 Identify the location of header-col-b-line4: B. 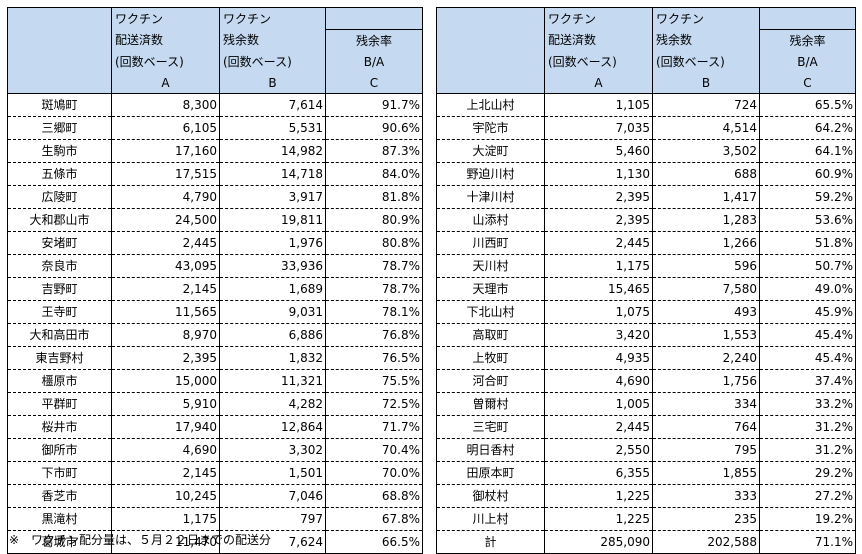
(272, 83).